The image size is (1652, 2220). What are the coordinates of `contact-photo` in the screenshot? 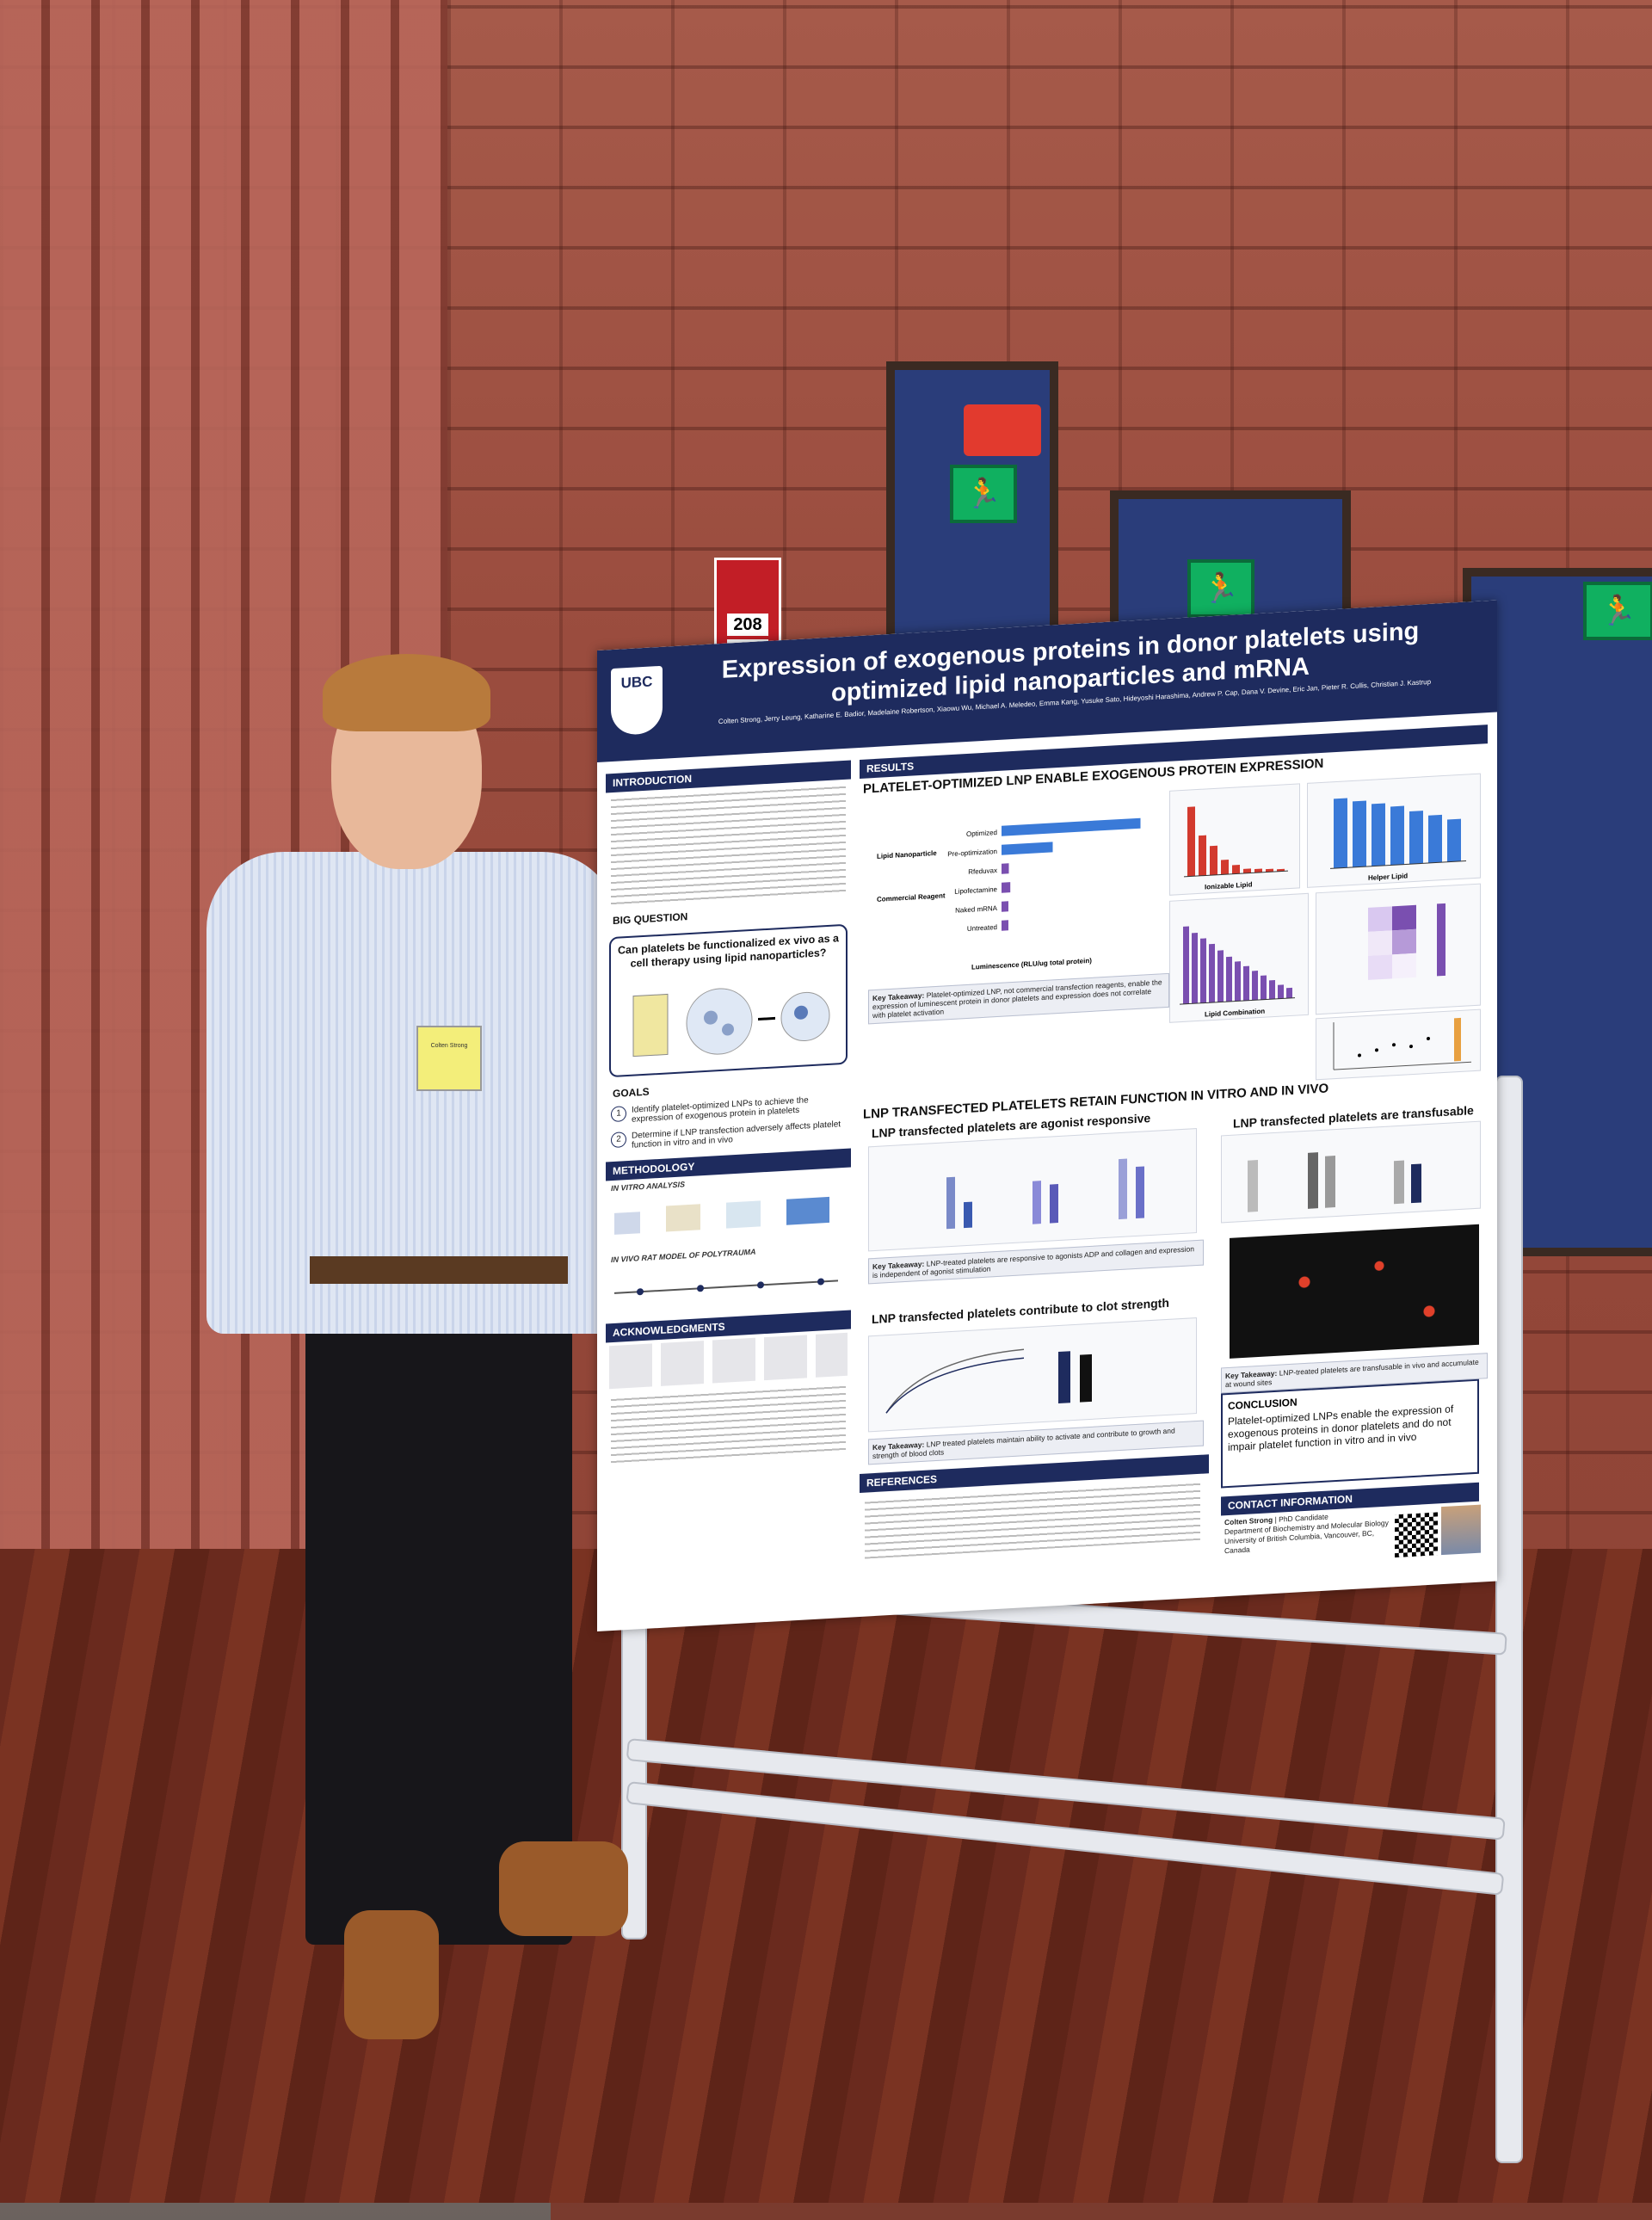 It's located at (1461, 1530).